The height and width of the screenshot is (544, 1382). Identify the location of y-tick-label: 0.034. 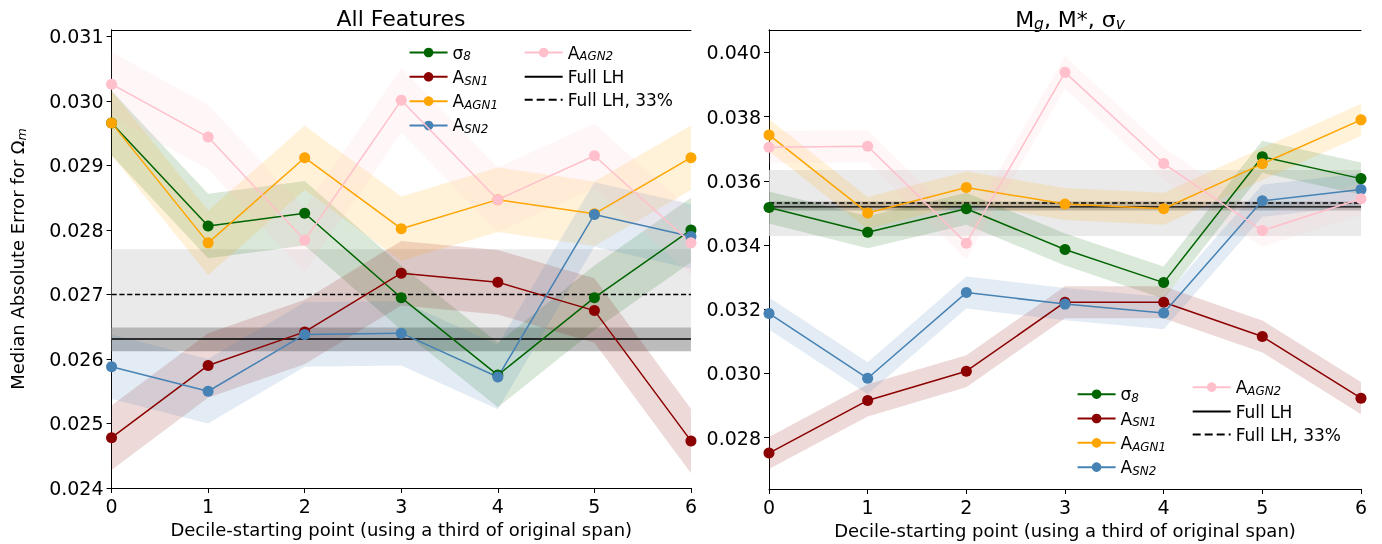
(733, 245).